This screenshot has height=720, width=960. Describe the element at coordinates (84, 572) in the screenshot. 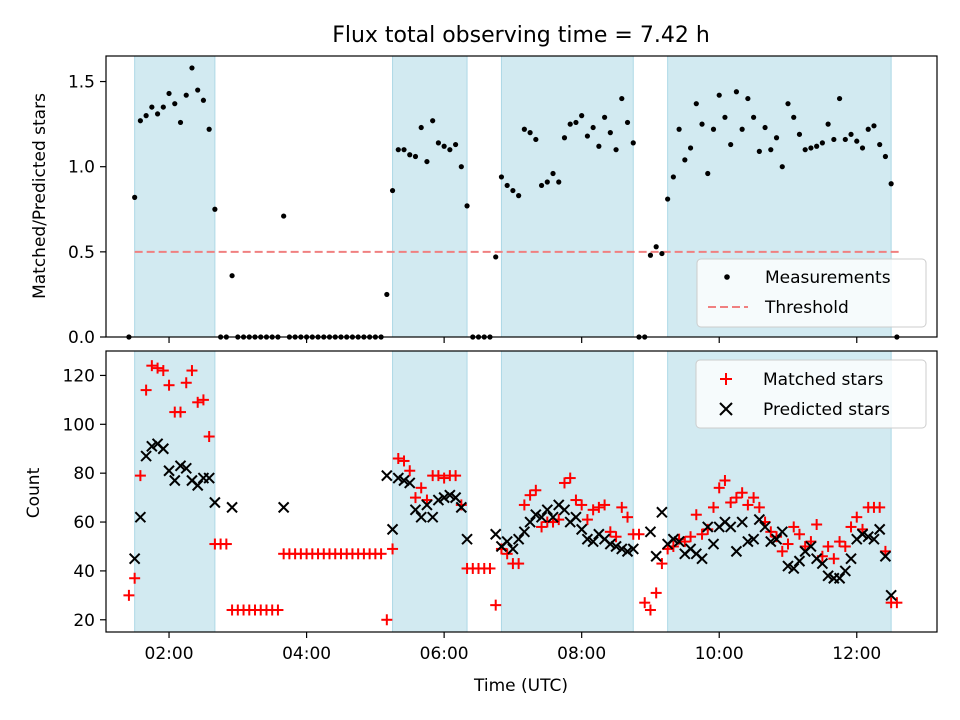

I see `y-tick-label: 40` at that location.